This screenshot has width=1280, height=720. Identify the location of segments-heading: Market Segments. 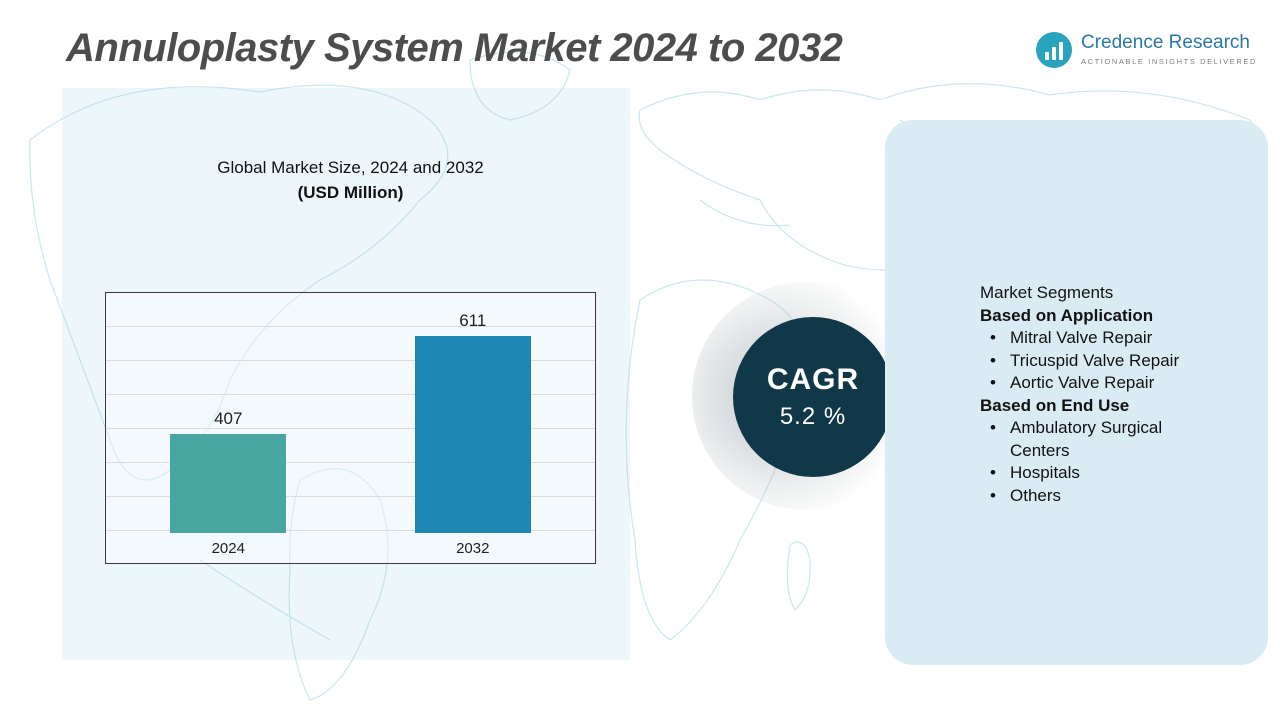
(1047, 292).